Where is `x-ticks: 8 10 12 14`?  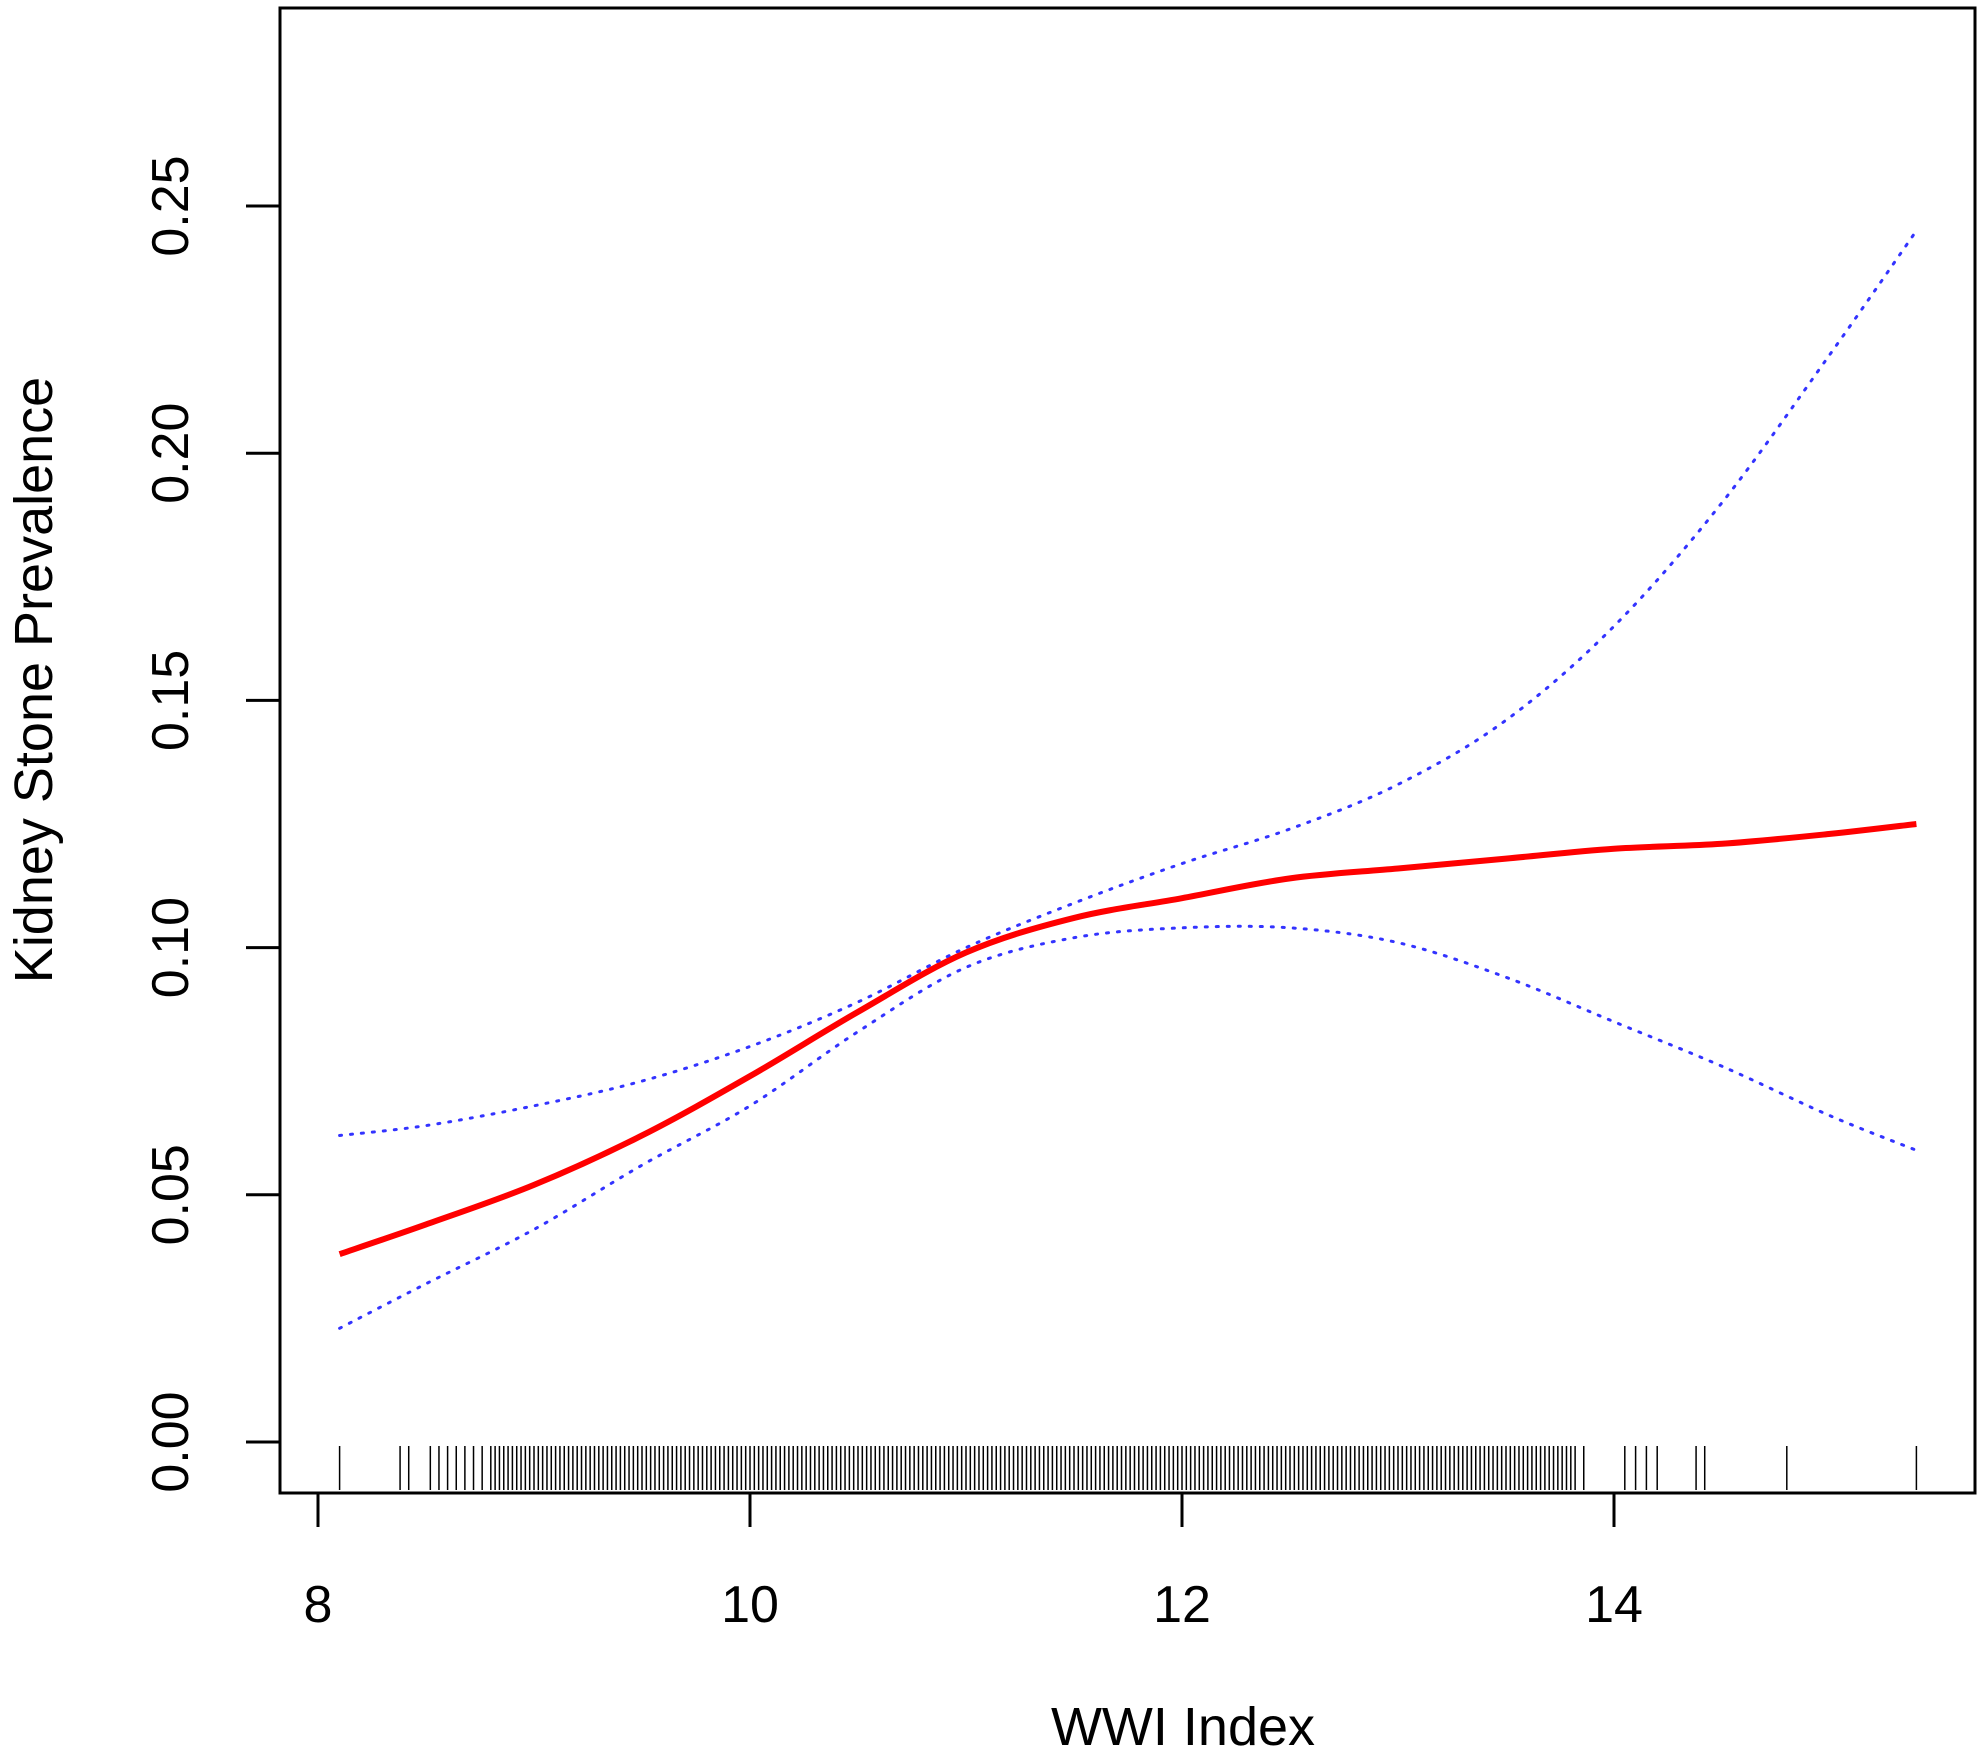 x-ticks: 8 10 12 14 is located at coordinates (973, 1563).